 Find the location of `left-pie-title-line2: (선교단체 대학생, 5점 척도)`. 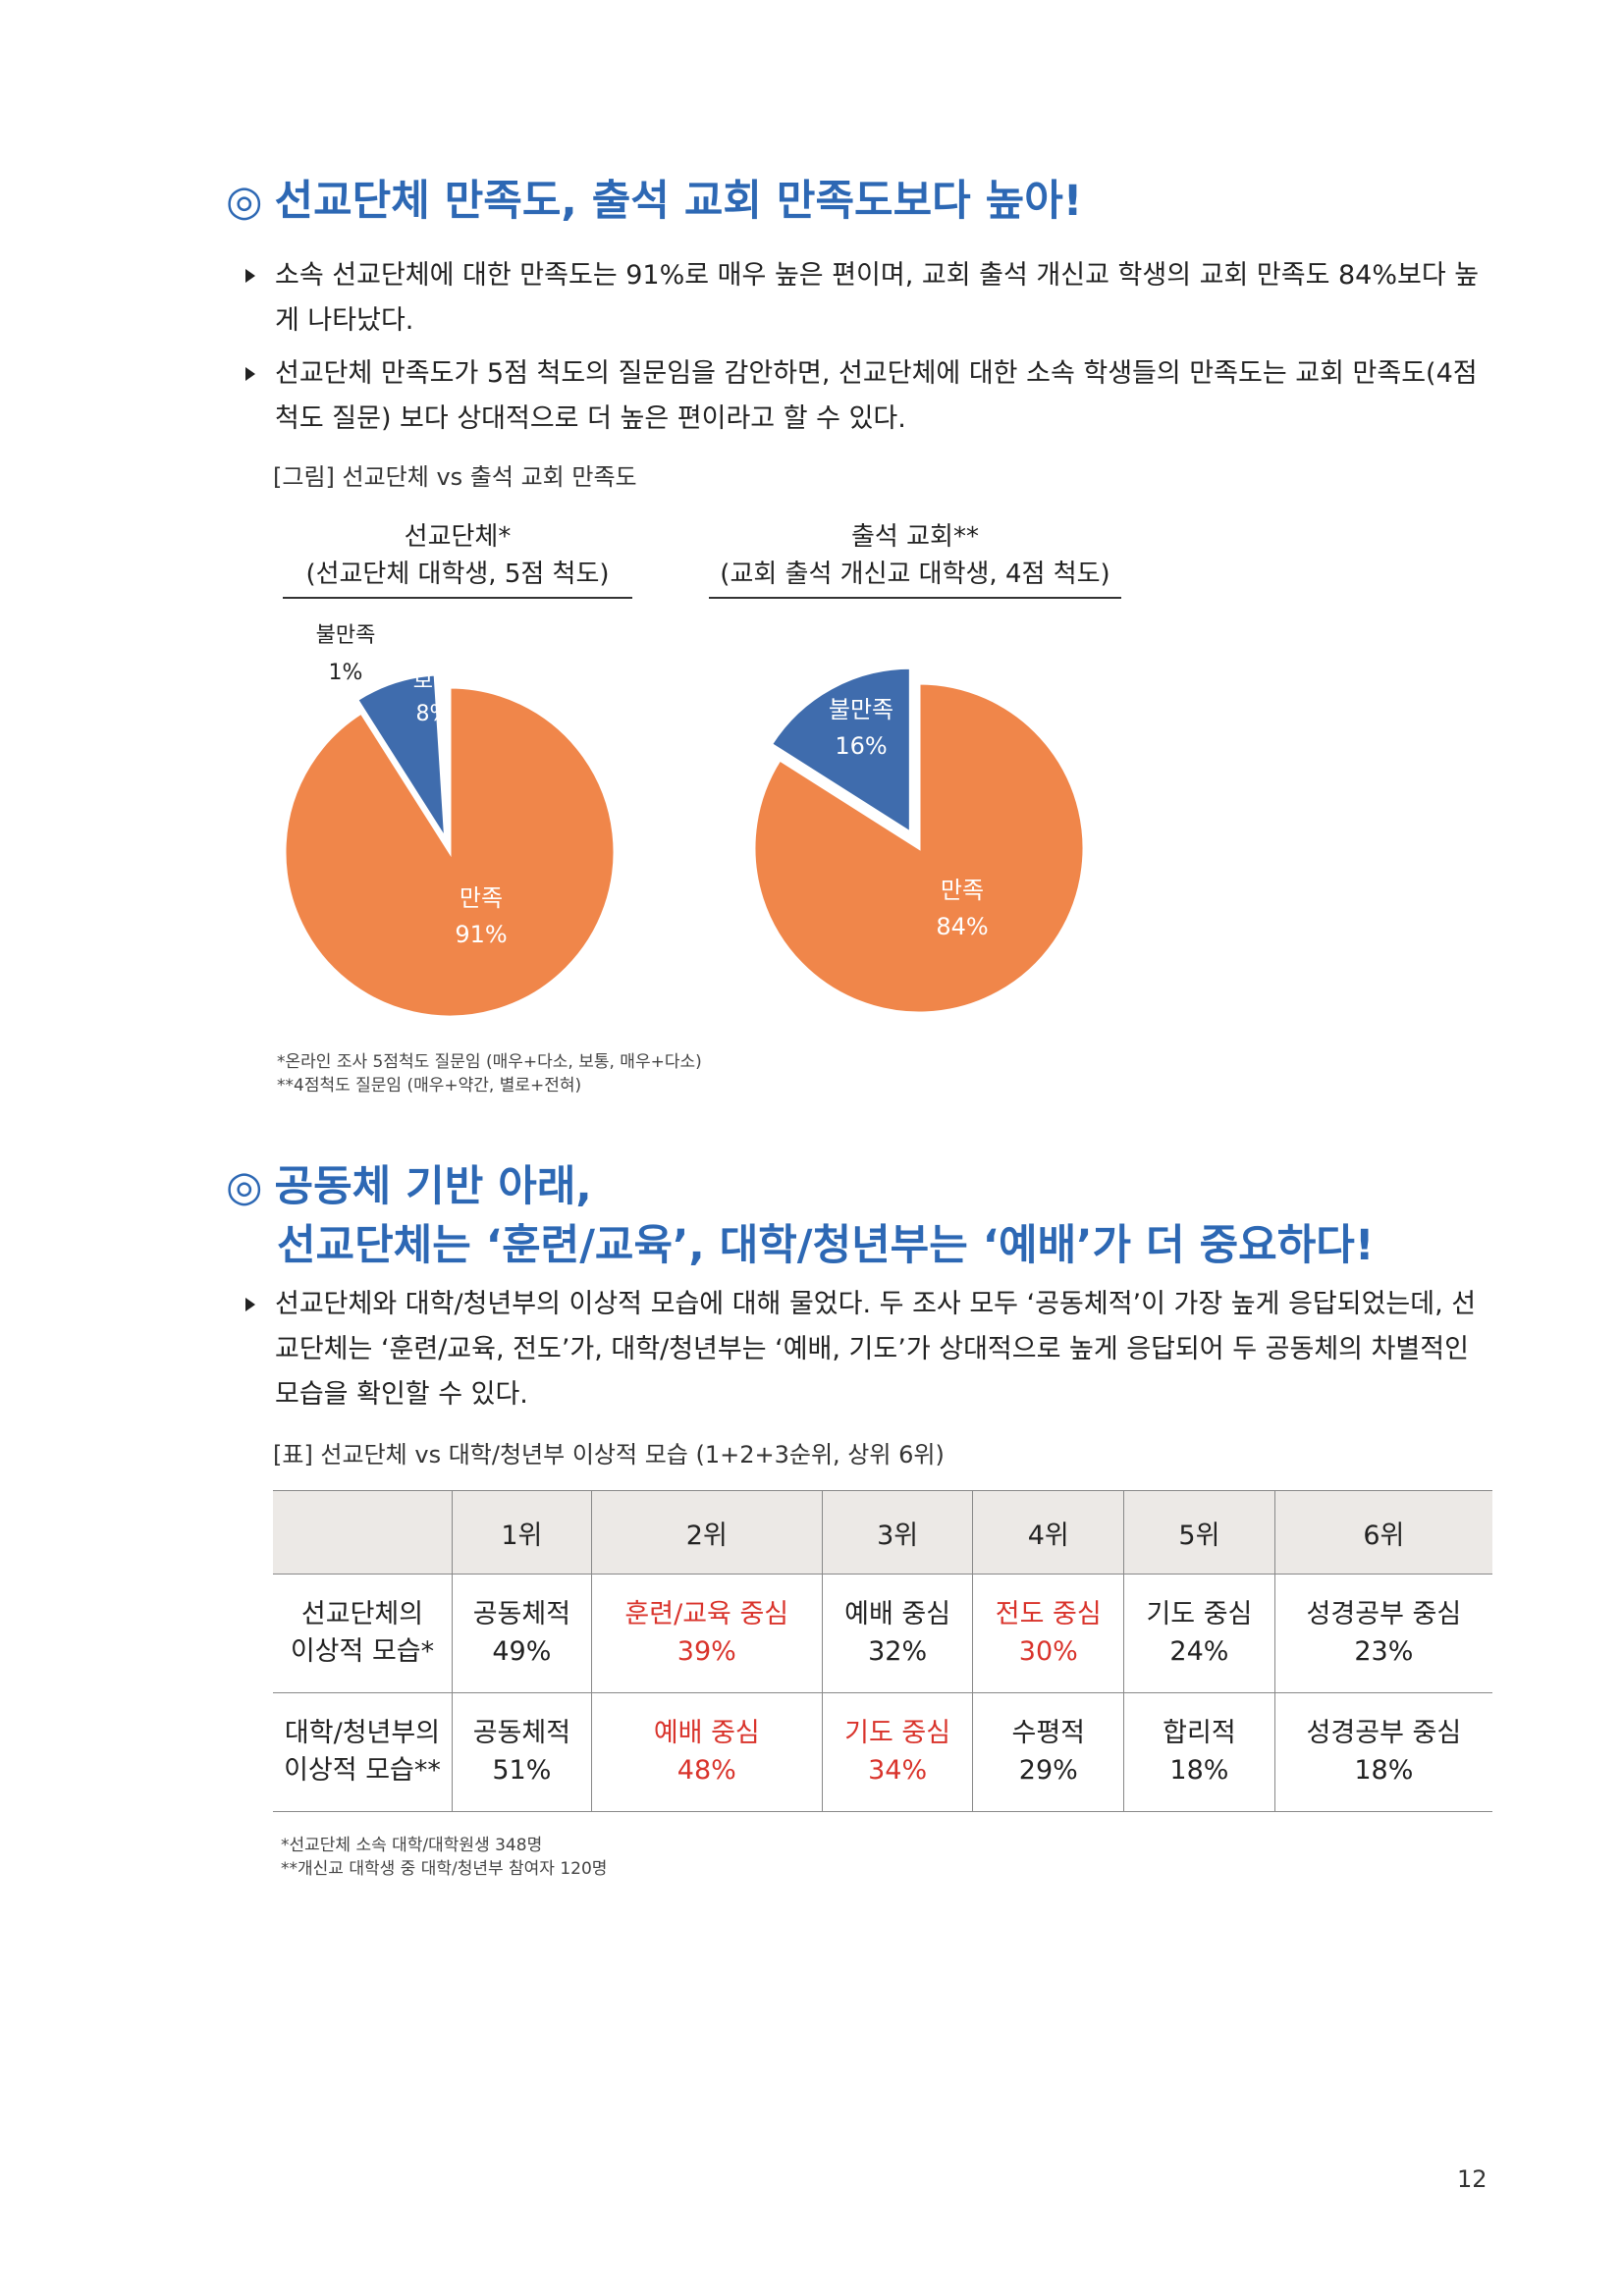

left-pie-title-line2: (선교단체 대학생, 5점 척도) is located at coordinates (457, 574).